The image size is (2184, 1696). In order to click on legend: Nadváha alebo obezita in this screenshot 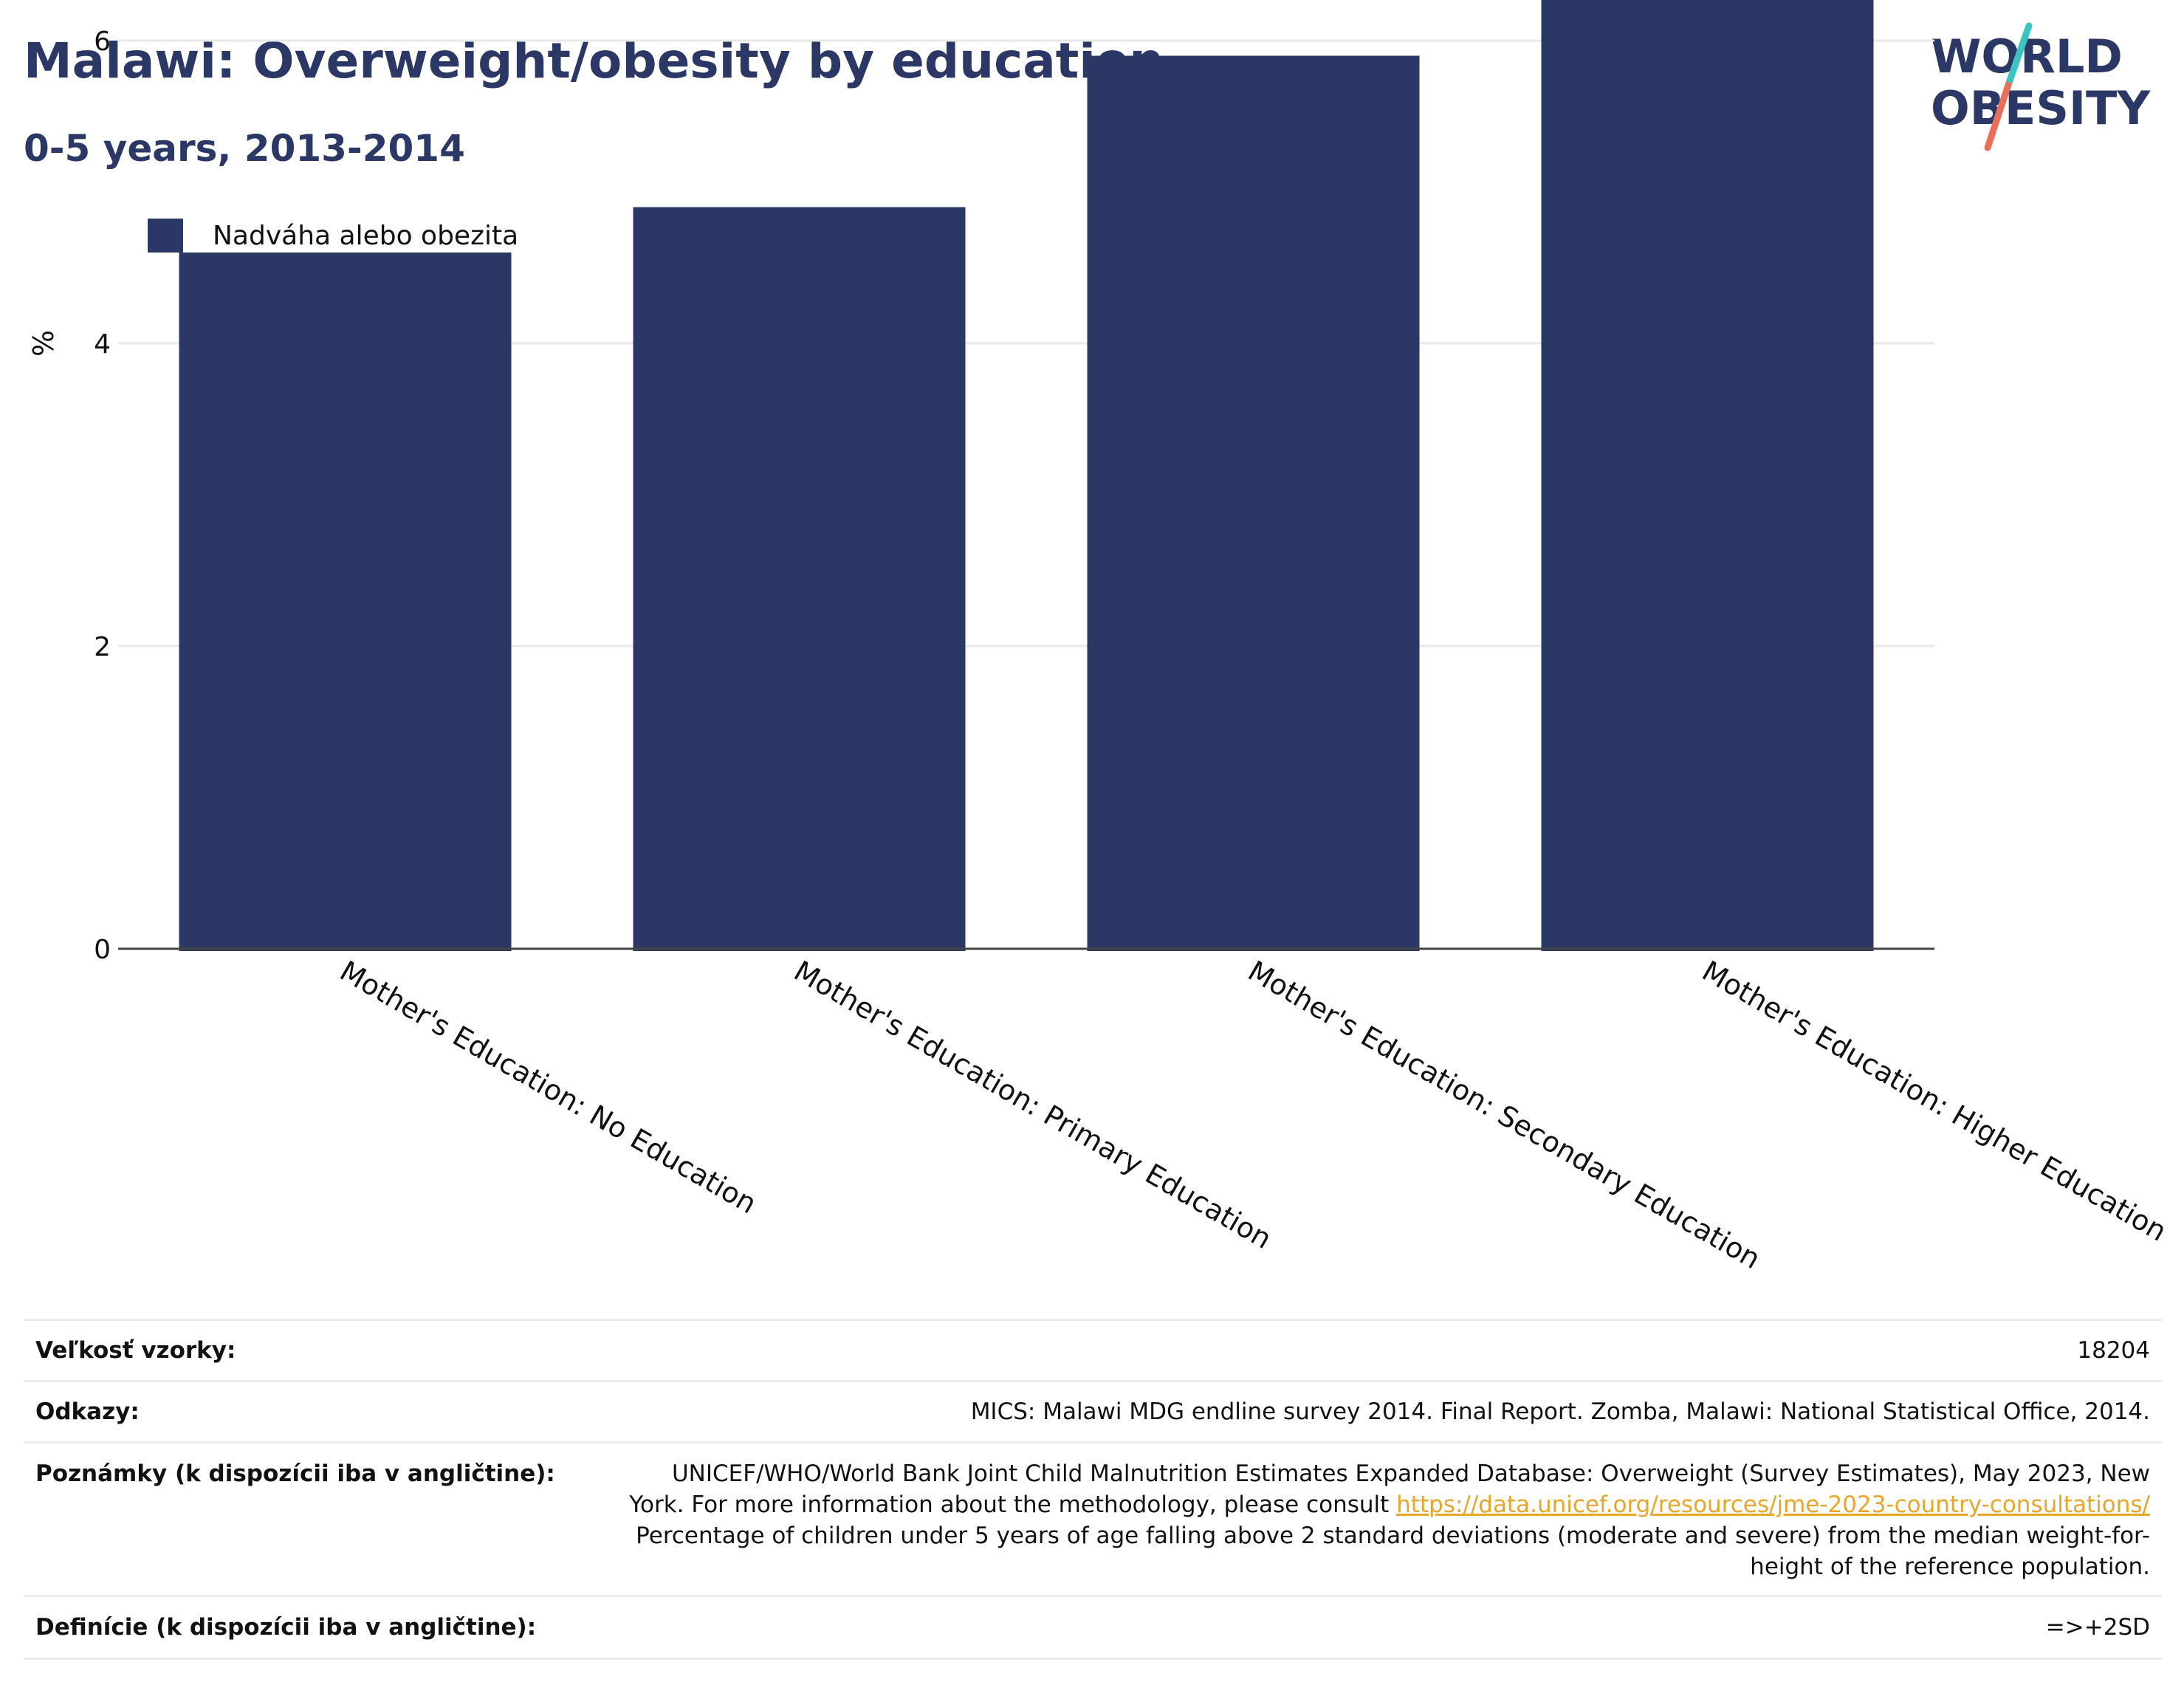, I will do `click(333, 236)`.